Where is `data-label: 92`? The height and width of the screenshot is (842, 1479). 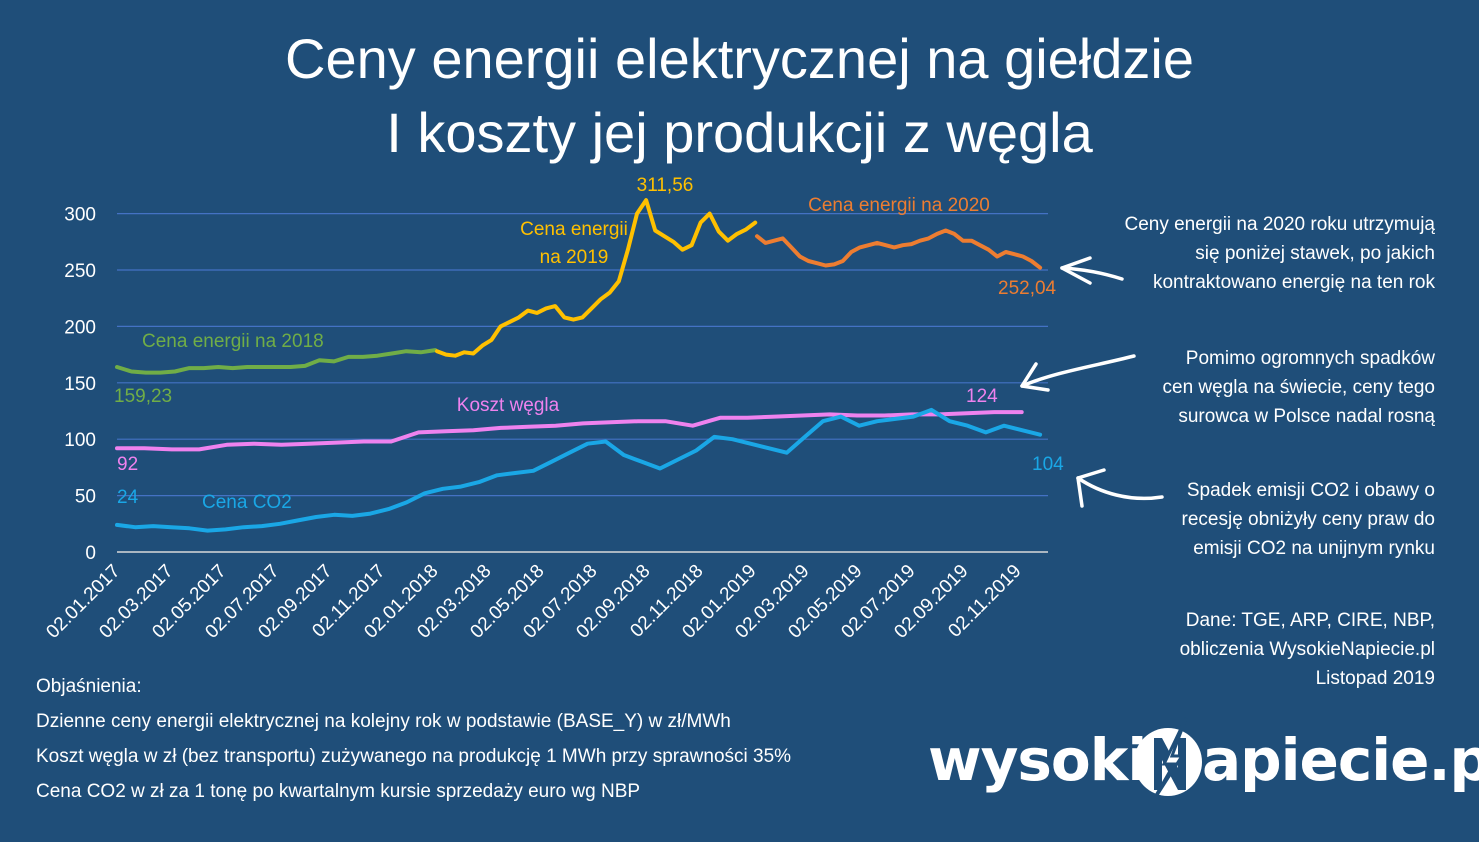 data-label: 92 is located at coordinates (127, 464).